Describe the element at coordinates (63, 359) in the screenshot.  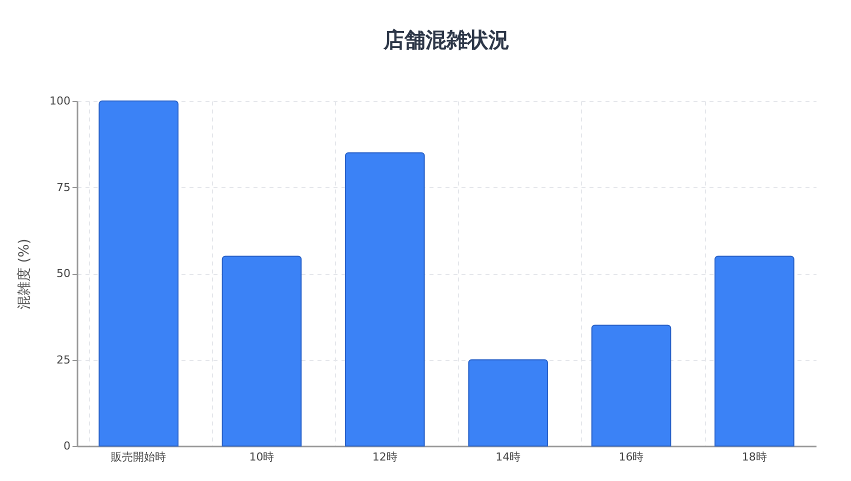
I see `y-tick-label: 25` at that location.